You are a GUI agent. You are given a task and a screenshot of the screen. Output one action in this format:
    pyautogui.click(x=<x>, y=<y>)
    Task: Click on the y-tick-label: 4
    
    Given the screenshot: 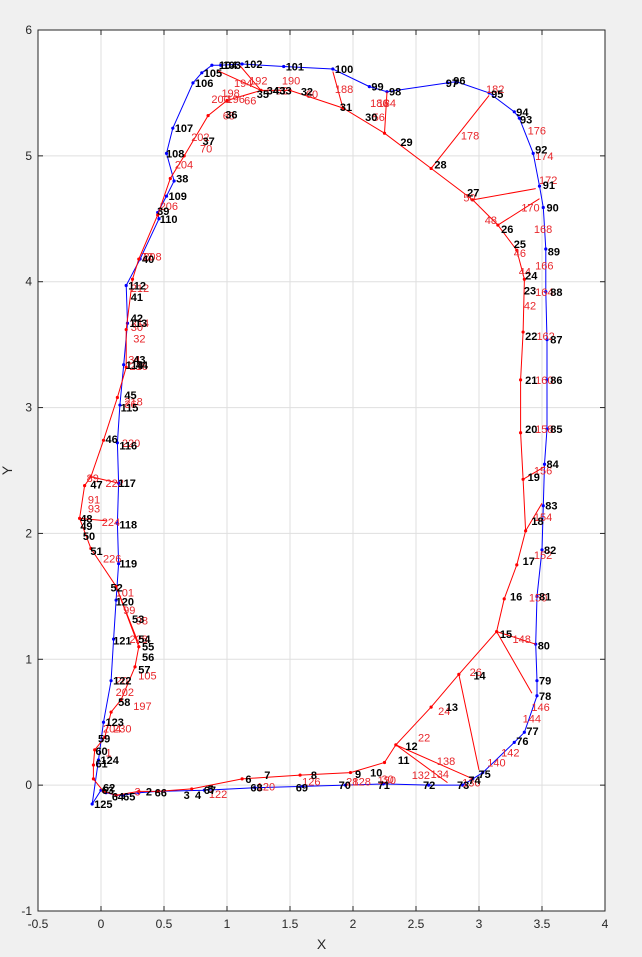 What is the action you would take?
    pyautogui.click(x=28, y=282)
    